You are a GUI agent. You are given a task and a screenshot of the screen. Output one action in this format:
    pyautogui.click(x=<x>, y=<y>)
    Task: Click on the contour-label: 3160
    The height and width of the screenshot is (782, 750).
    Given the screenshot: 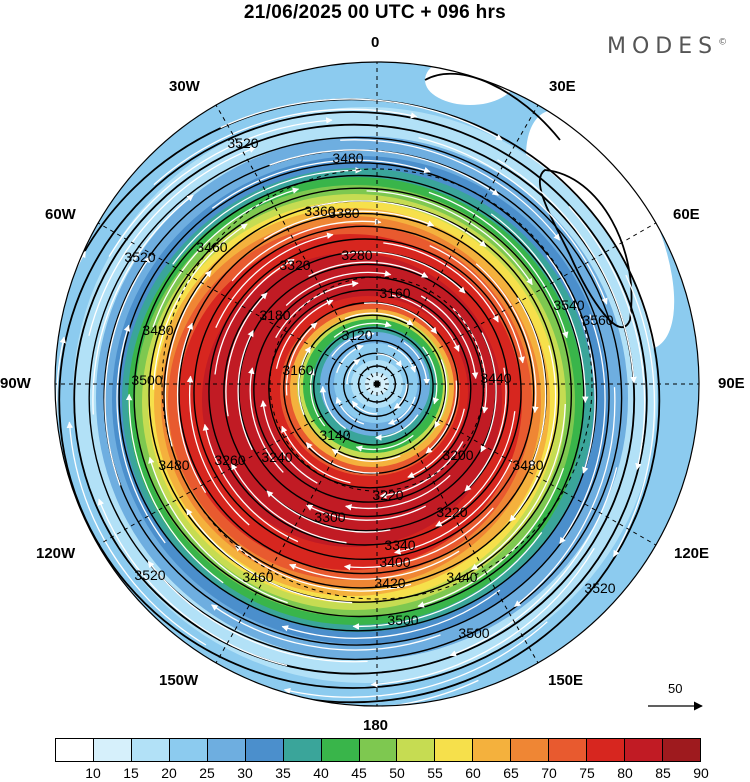 What is the action you would take?
    pyautogui.click(x=297, y=370)
    